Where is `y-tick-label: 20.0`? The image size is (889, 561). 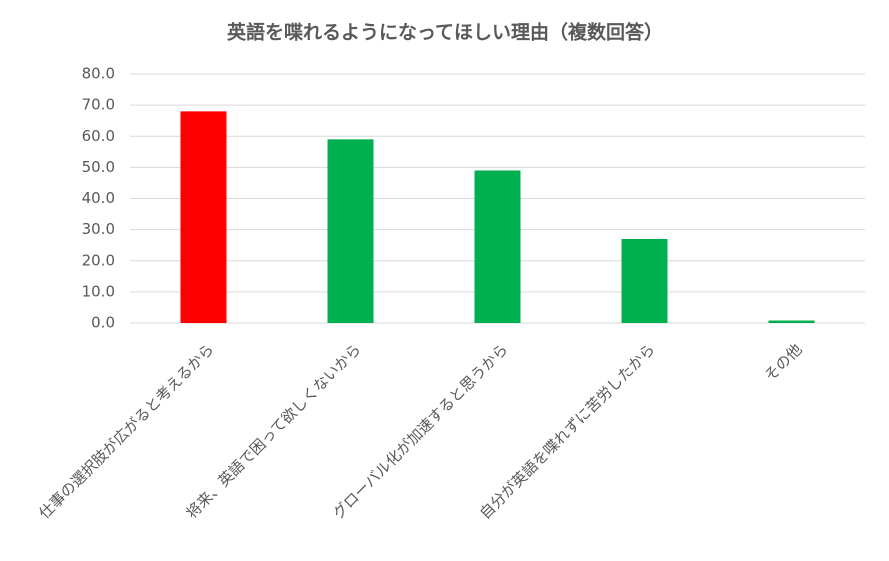
y-tick-label: 20.0 is located at coordinates (98, 260).